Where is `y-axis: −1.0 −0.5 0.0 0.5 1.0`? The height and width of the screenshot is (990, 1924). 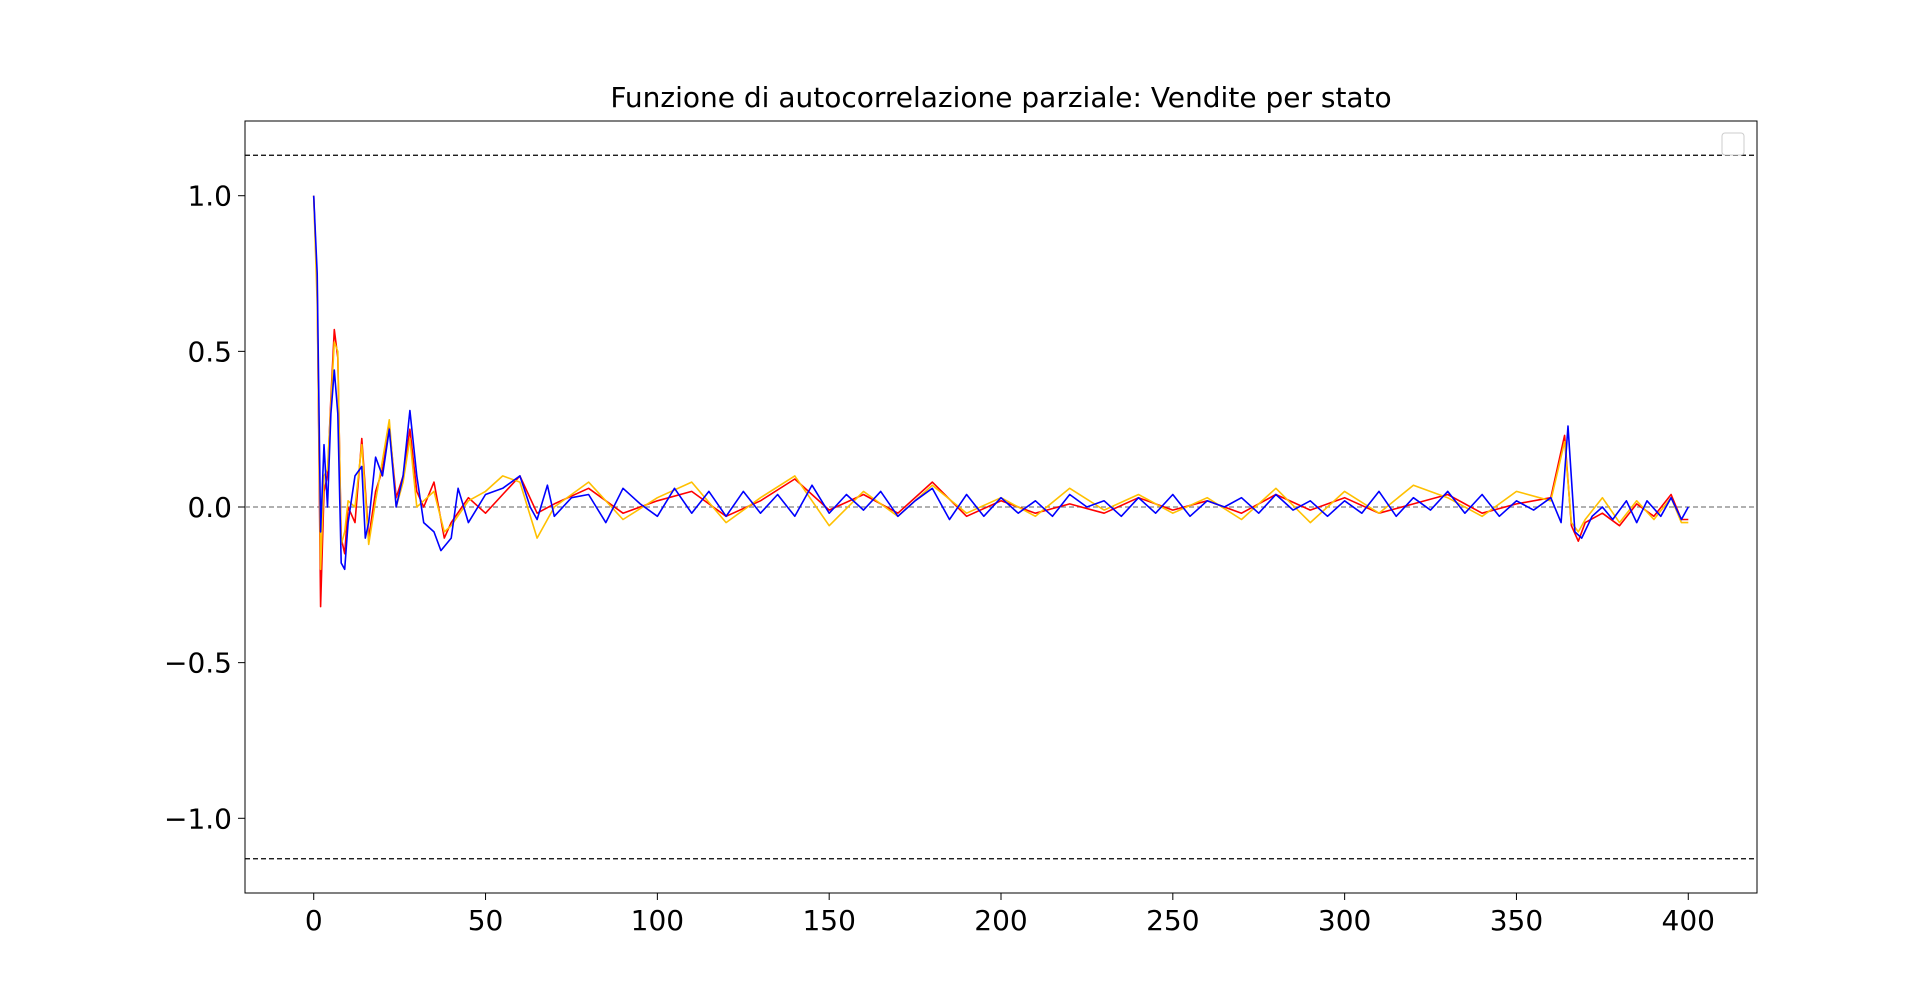 y-axis: −1.0 −0.5 0.0 0.5 1.0 is located at coordinates (204, 507).